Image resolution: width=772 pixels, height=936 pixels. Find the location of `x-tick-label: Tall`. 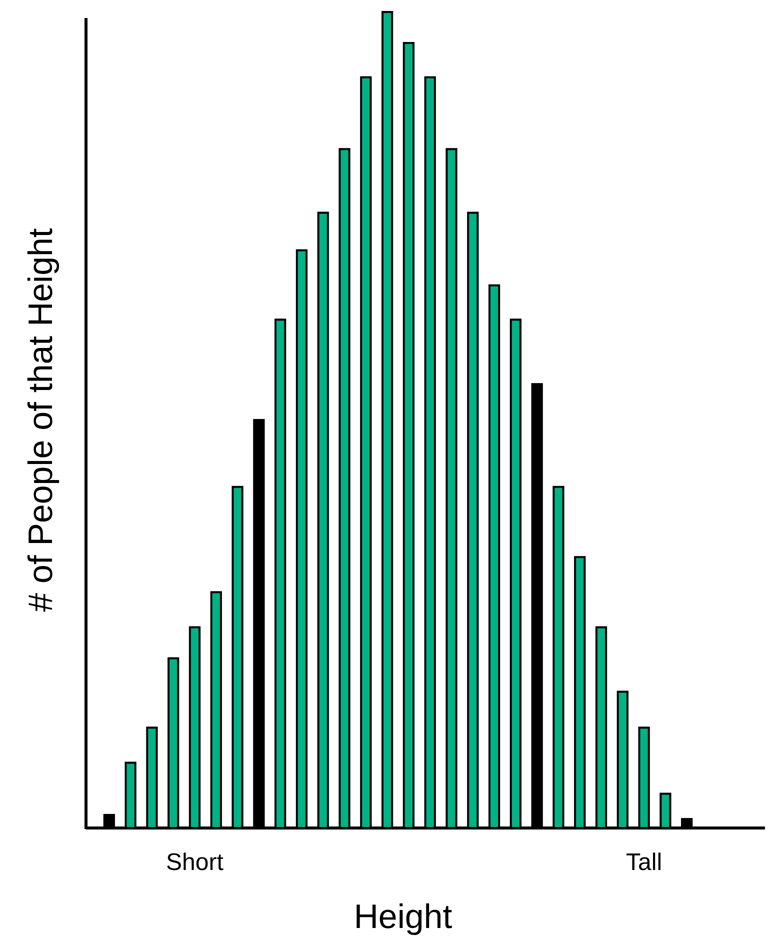

x-tick-label: Tall is located at coordinates (644, 862).